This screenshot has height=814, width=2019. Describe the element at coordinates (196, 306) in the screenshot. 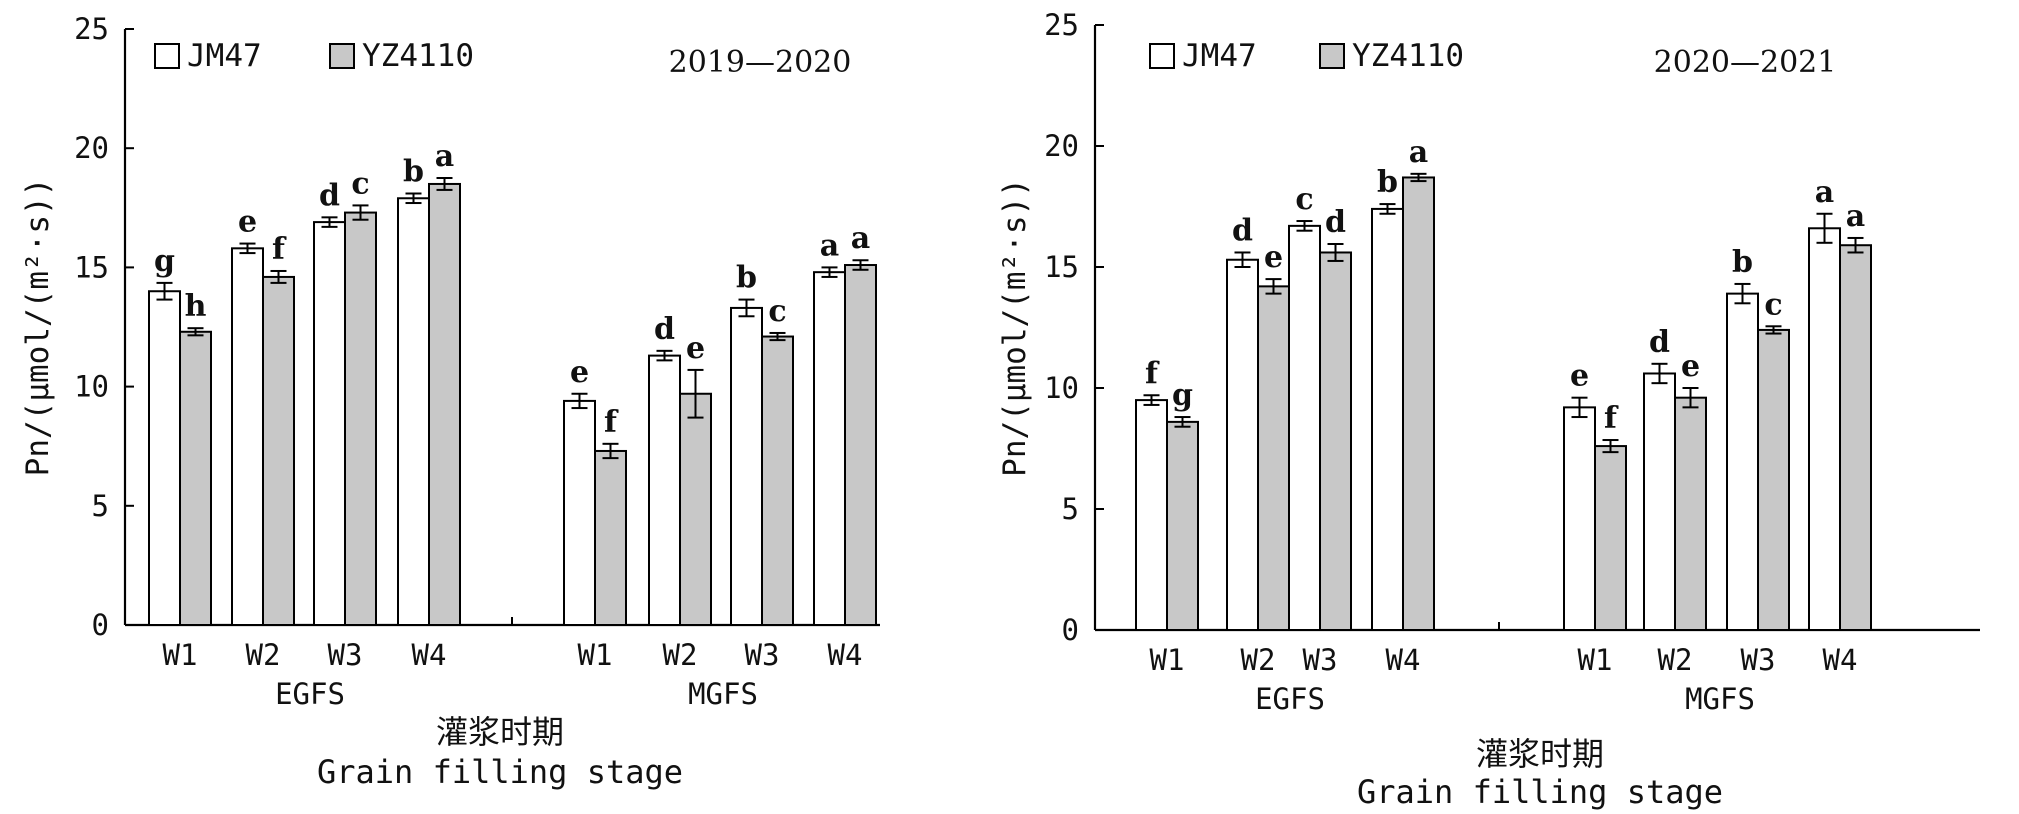

I see `significance-letter: h` at that location.